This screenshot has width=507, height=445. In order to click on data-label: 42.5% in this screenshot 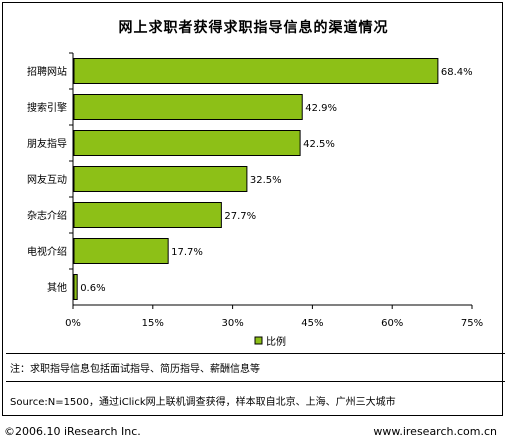, I will do `click(319, 144)`.